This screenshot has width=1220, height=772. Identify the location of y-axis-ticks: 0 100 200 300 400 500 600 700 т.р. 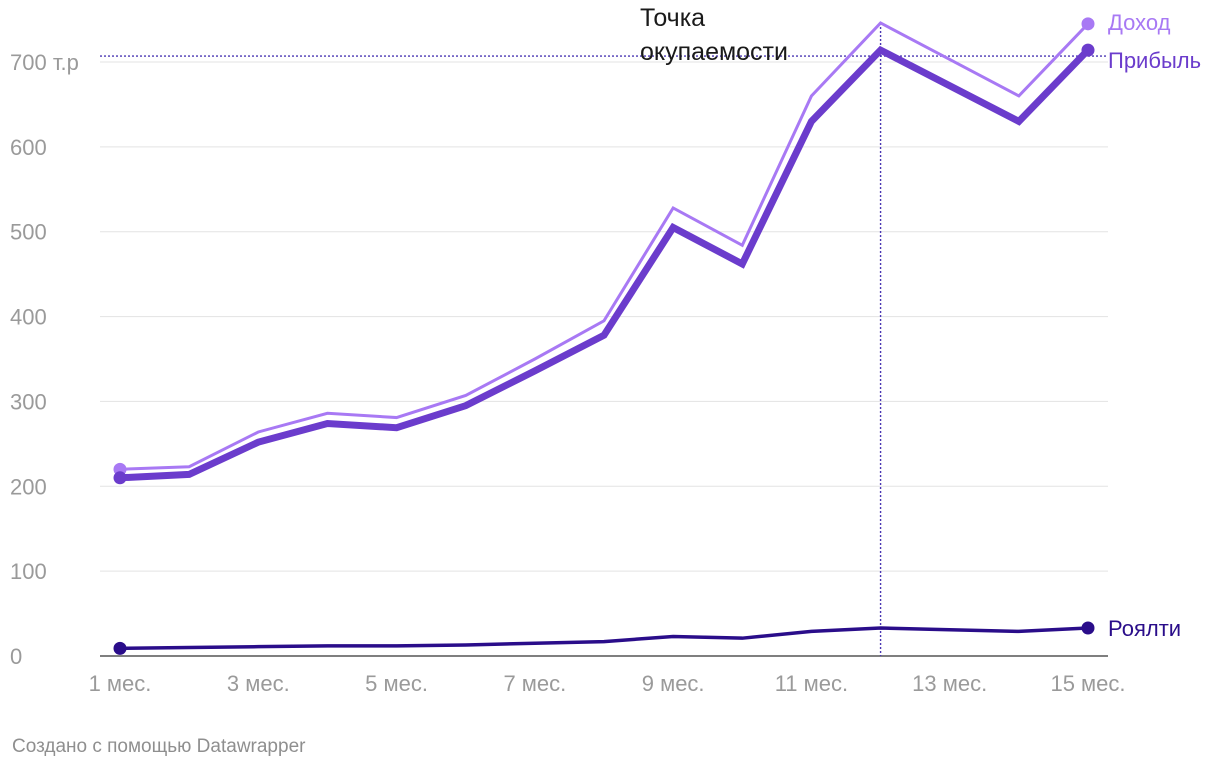
(44, 359).